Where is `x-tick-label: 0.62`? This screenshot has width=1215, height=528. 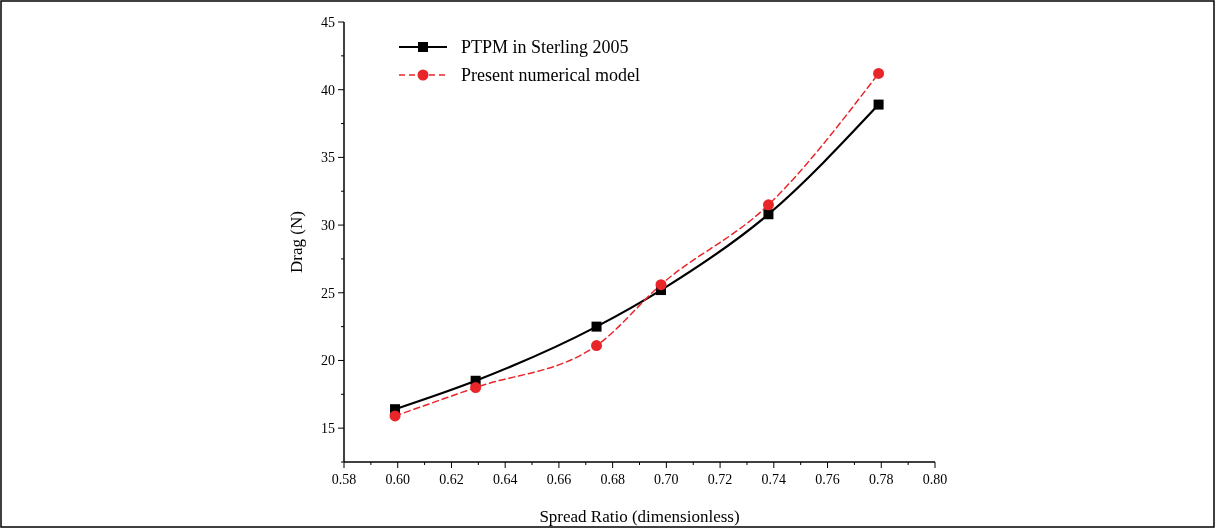 x-tick-label: 0.62 is located at coordinates (451, 479).